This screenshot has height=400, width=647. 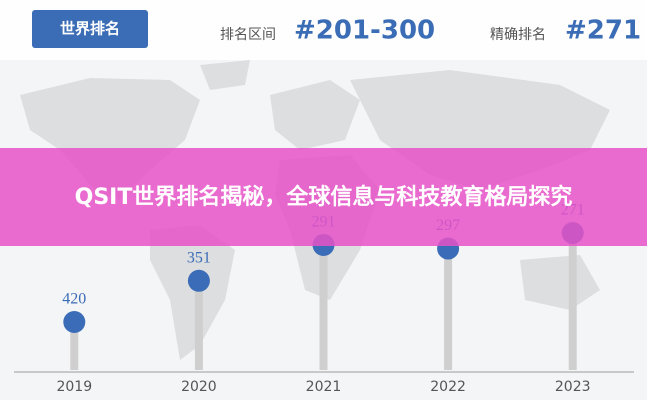 What do you see at coordinates (603, 31) in the screenshot?
I see `exact-value: #271` at bounding box center [603, 31].